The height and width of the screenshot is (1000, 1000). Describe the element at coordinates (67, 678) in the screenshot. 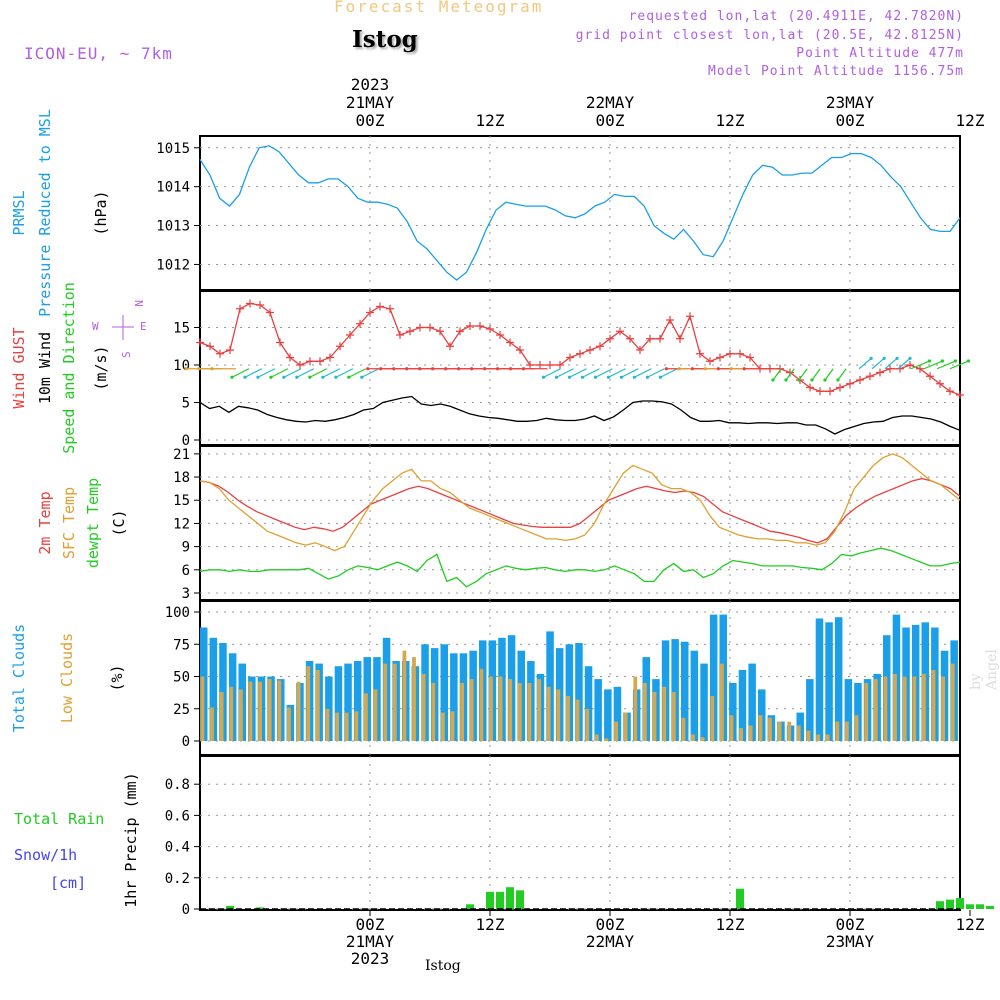

I see `panel-label-clouds: Low Clouds` at that location.